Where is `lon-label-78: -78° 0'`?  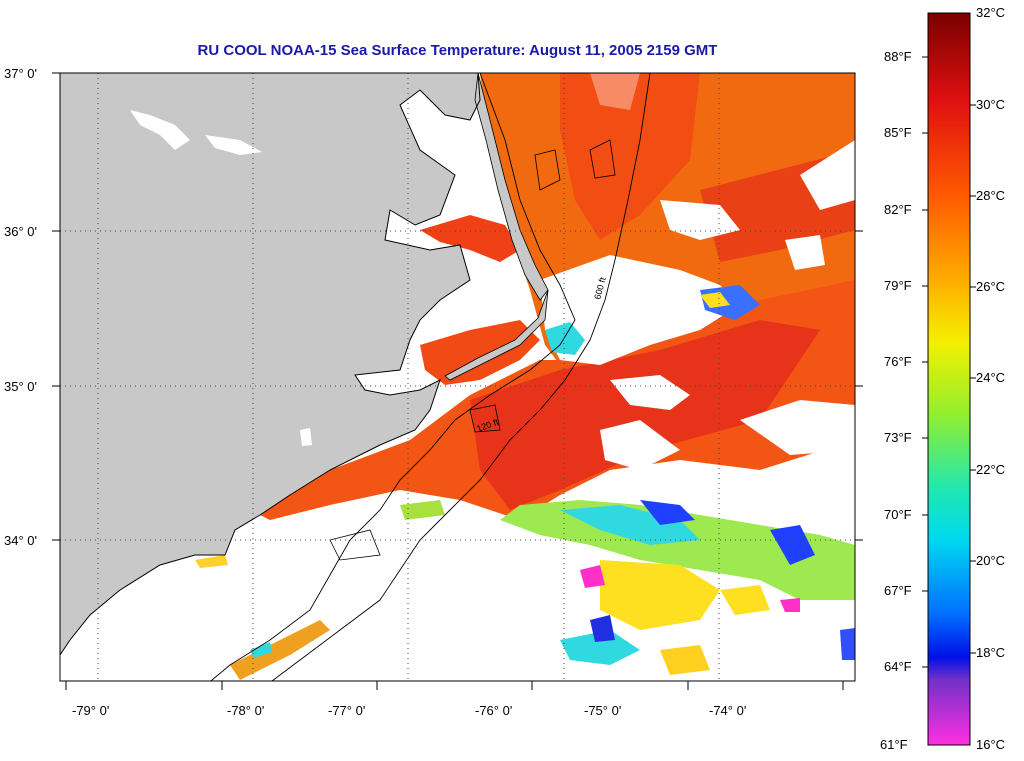
lon-label-78: -78° 0' is located at coordinates (245, 710).